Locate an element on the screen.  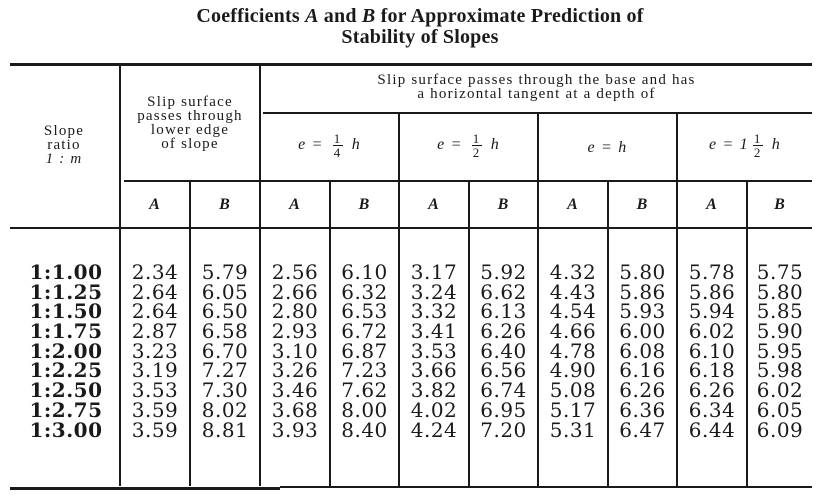
cell: 6.53 is located at coordinates (364, 311).